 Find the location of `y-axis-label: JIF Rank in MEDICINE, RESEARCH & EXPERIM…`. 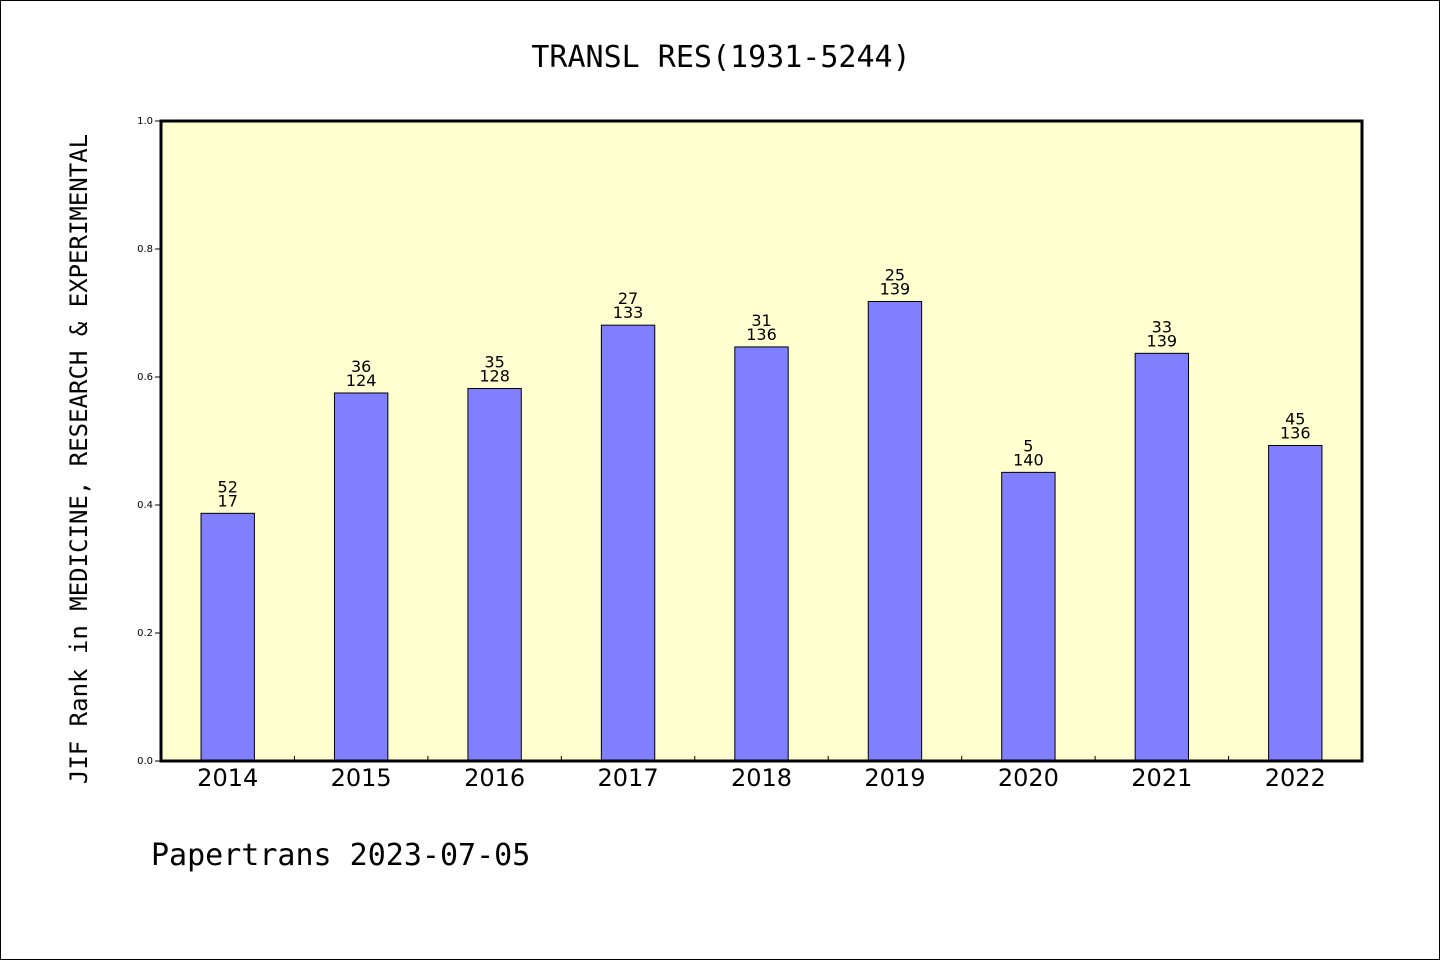

y-axis-label: JIF Rank in MEDICINE, RESEARCH & EXPERIM… is located at coordinates (79, 459).